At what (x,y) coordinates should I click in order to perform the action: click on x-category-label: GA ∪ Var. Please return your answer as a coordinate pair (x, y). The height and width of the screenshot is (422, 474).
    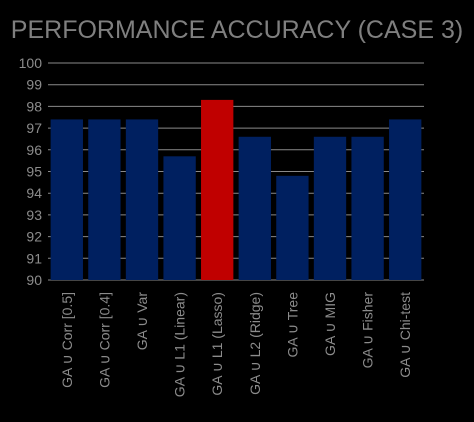
    Looking at the image, I should click on (142, 321).